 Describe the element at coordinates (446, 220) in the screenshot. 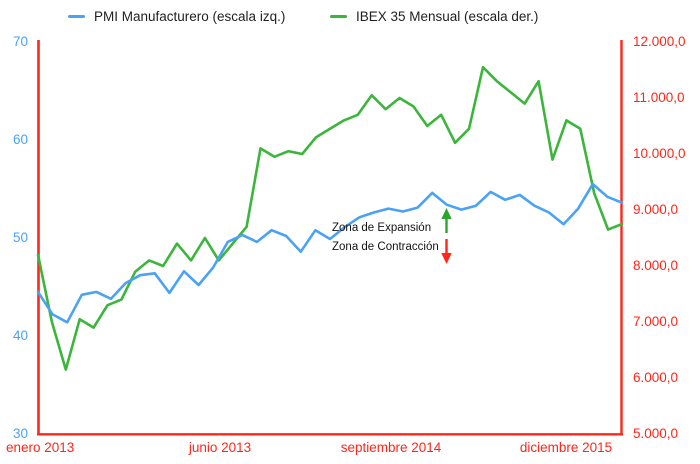

I see `expansion-arrow-icon` at that location.